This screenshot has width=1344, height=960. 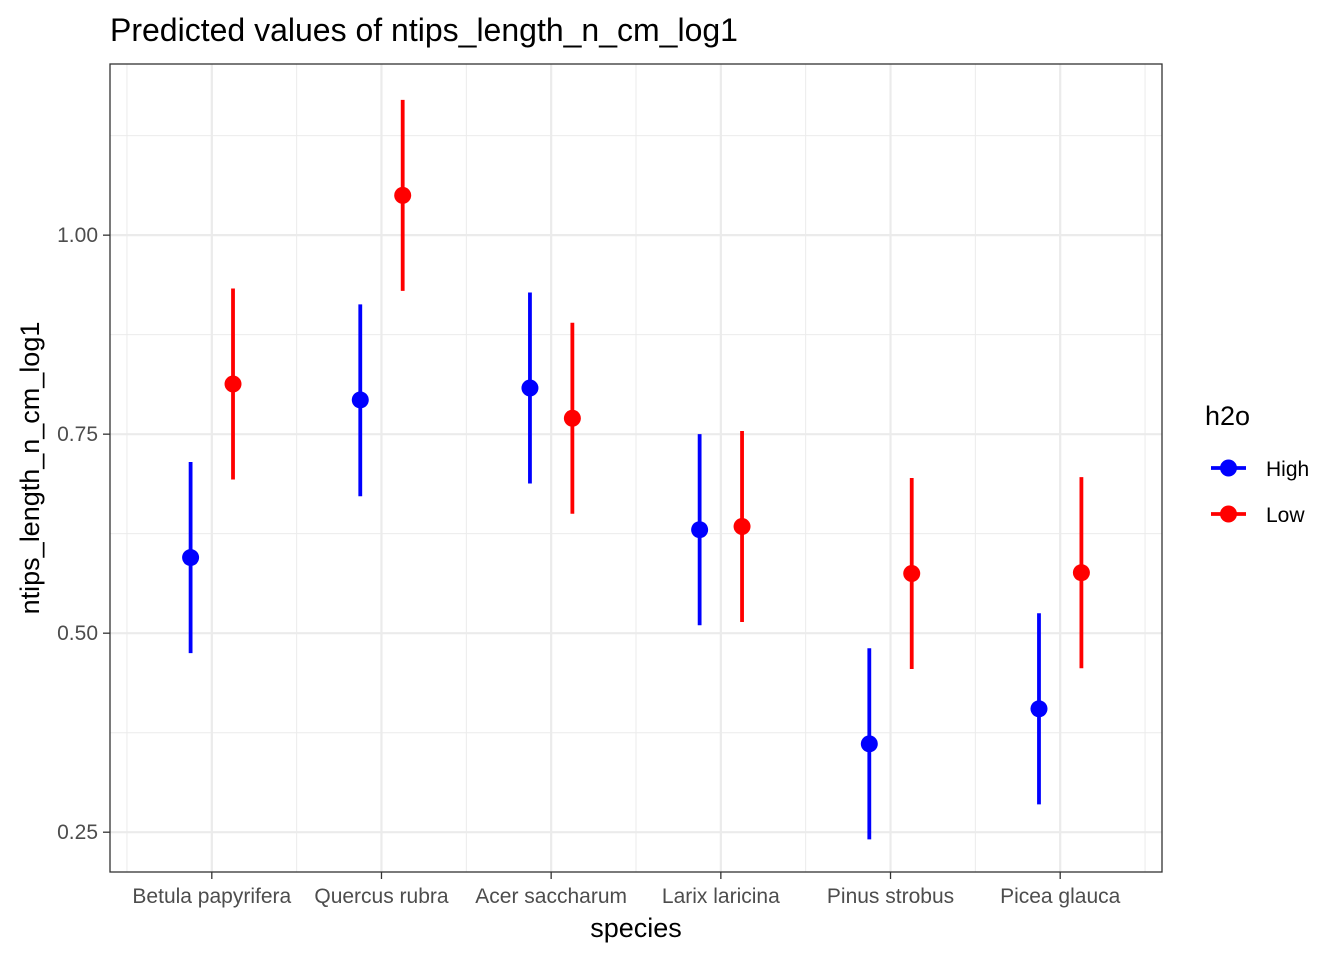 What do you see at coordinates (83, 534) in the screenshot?
I see `y-axis: 0.25 0.50 0.75 1.00` at bounding box center [83, 534].